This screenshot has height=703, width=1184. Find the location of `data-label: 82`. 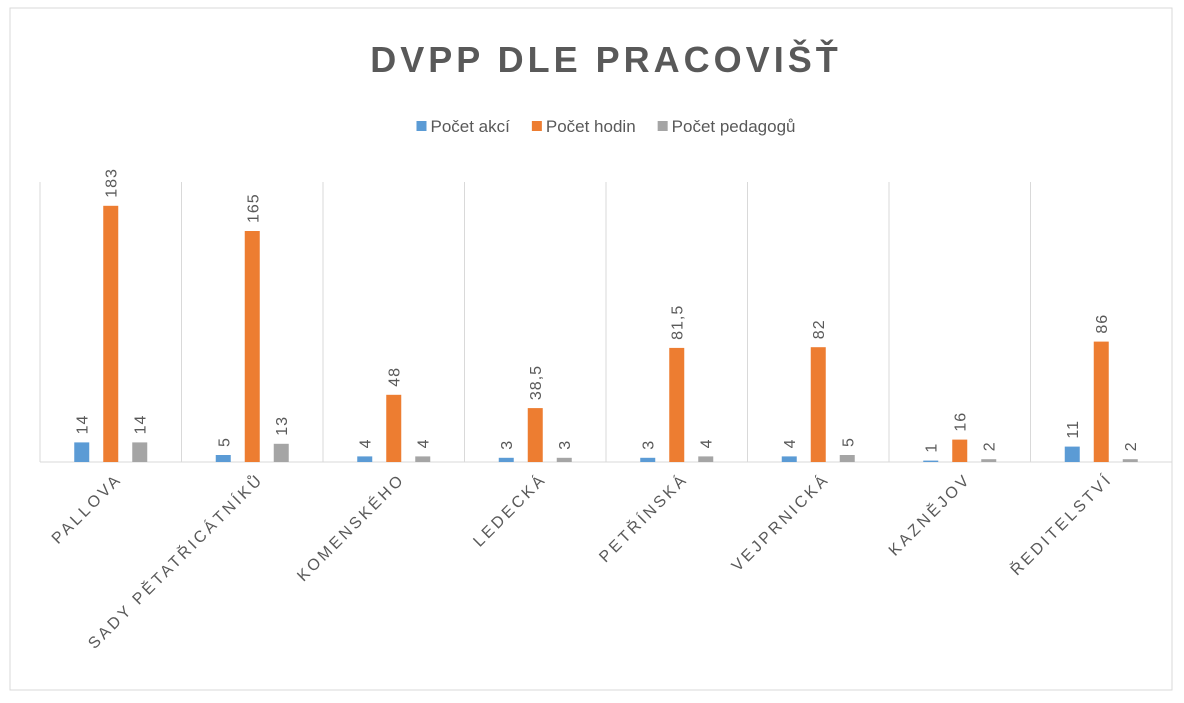

data-label: 82 is located at coordinates (819, 329).